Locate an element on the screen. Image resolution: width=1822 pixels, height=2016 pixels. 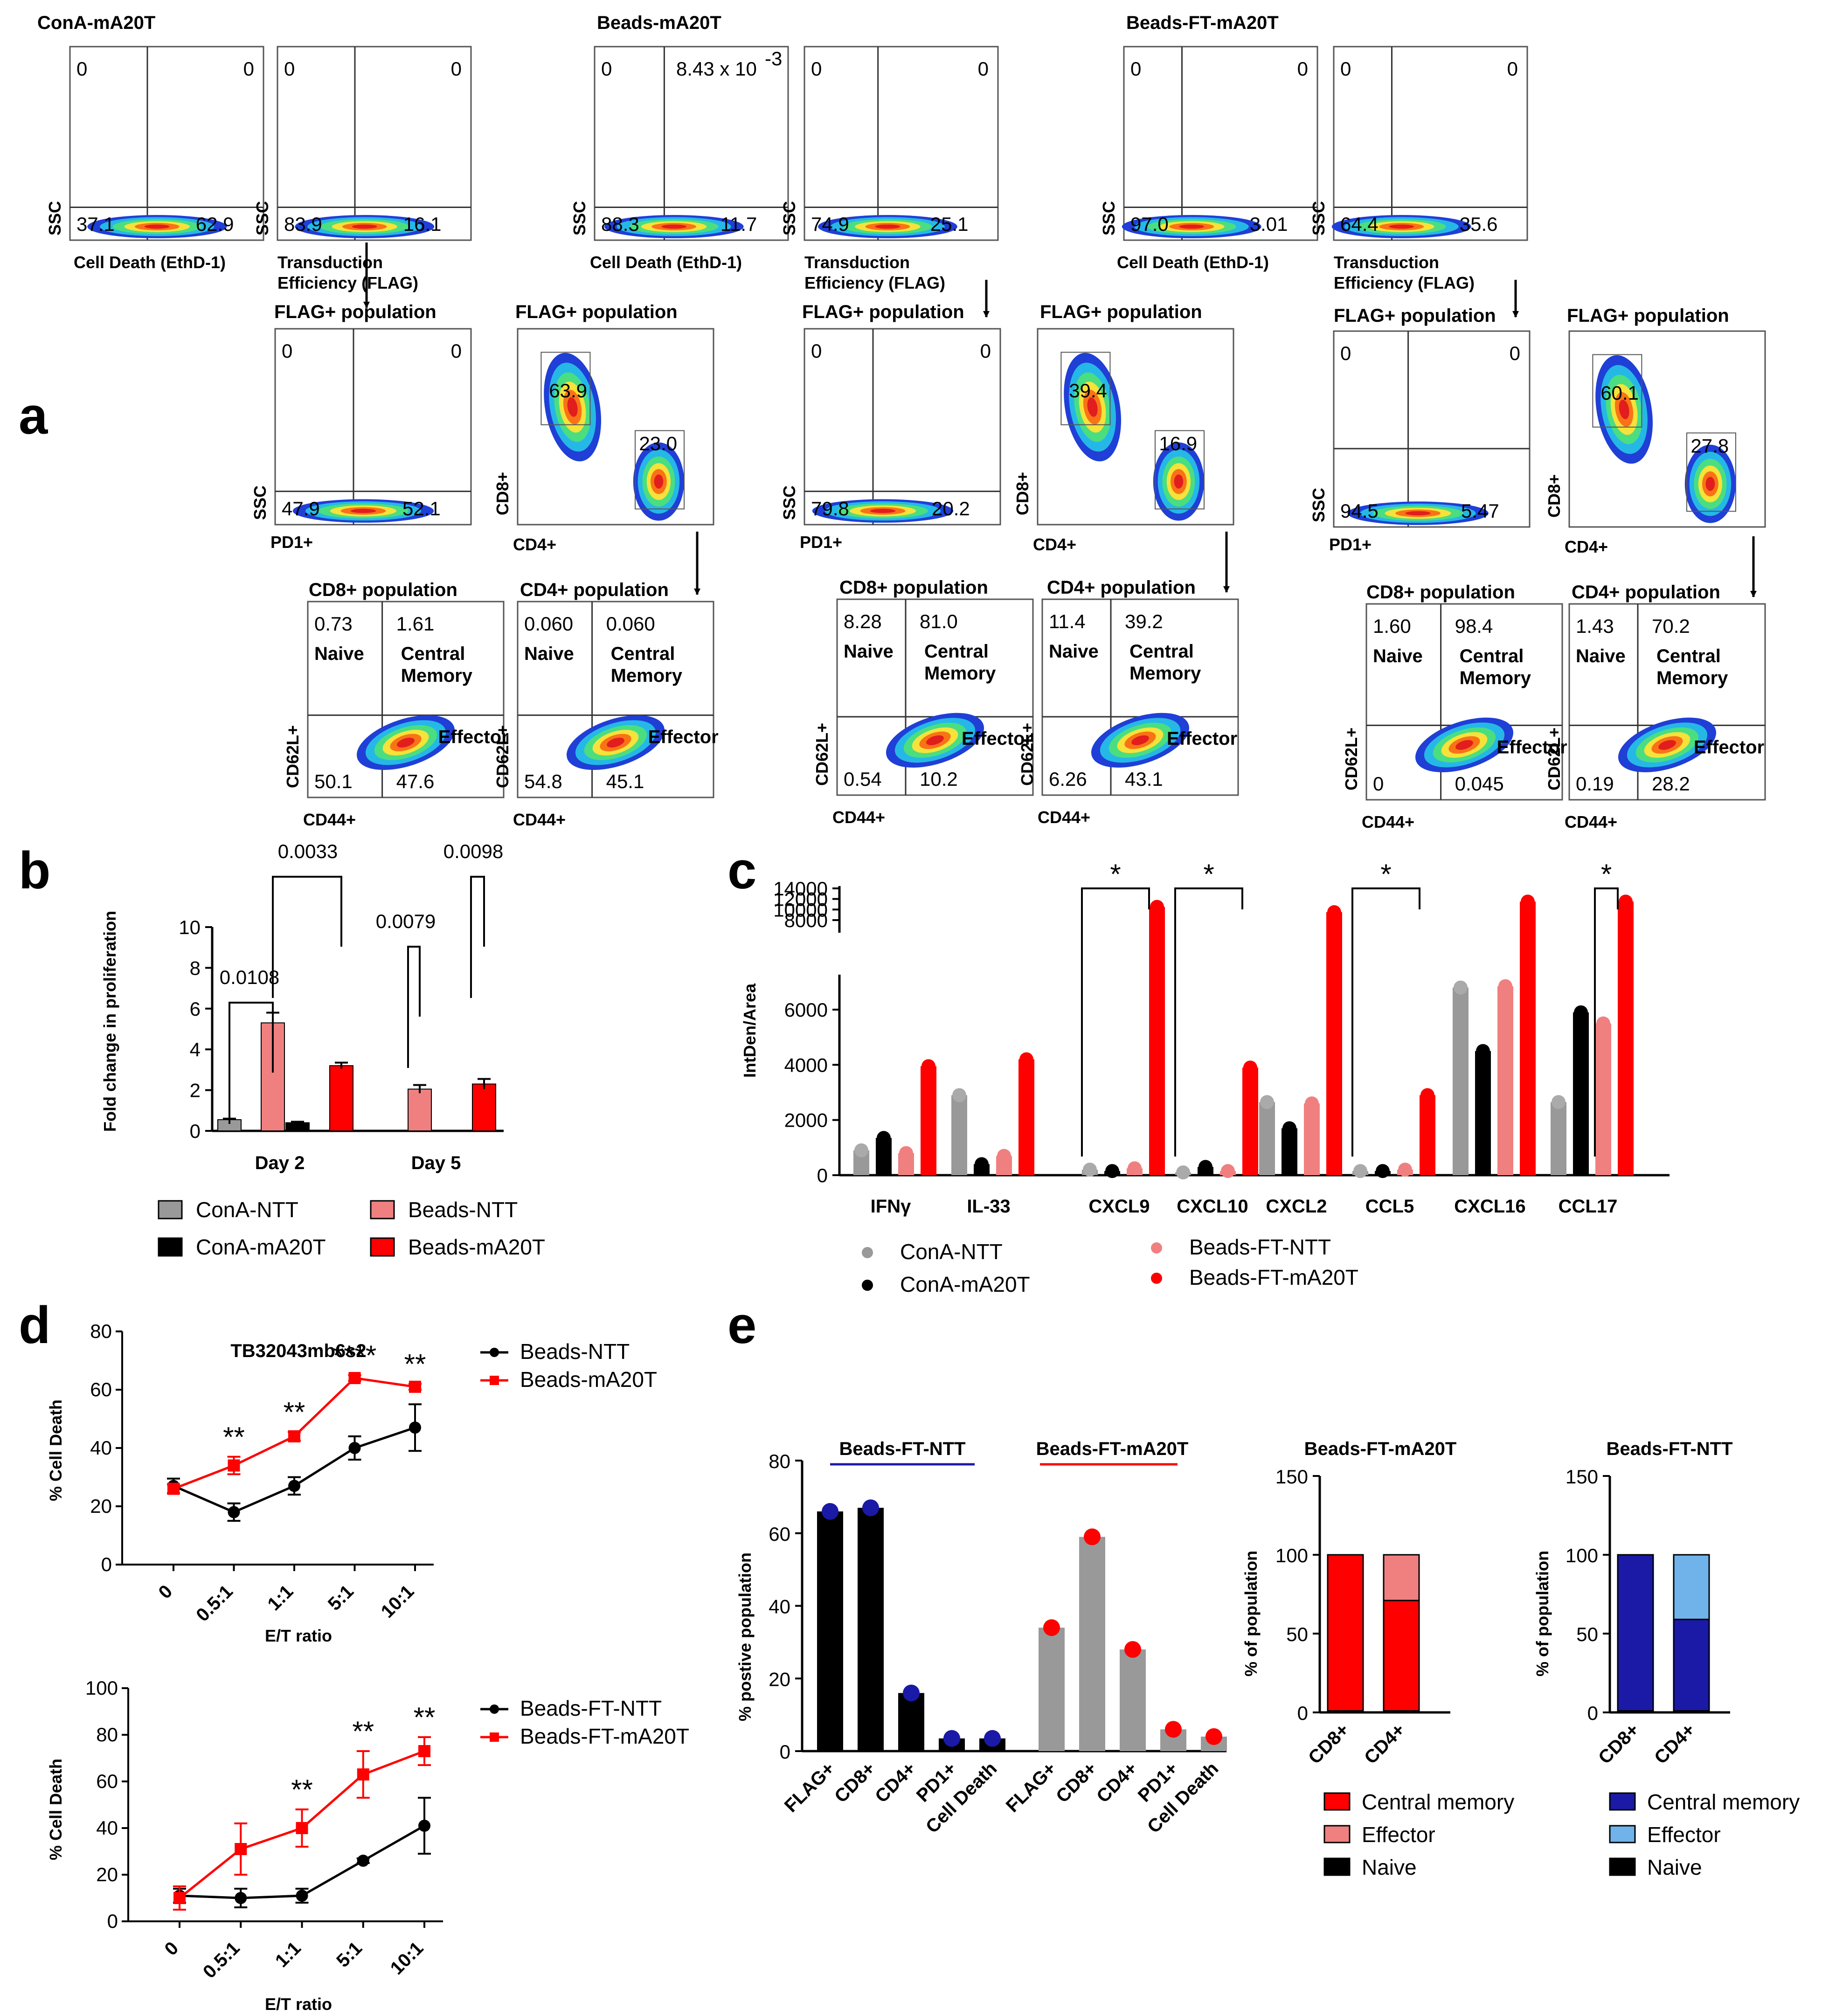
c-ylabel: IntDen/Area is located at coordinates (749, 1031).